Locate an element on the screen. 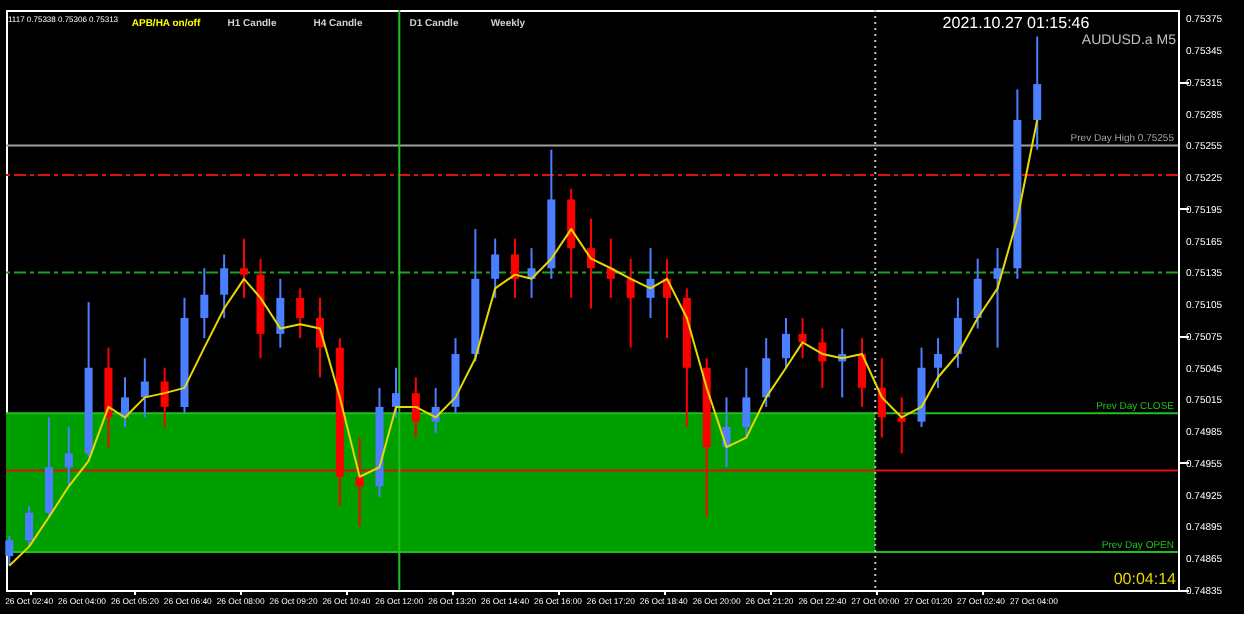  annotation: 00:04:14 is located at coordinates (1145, 579).